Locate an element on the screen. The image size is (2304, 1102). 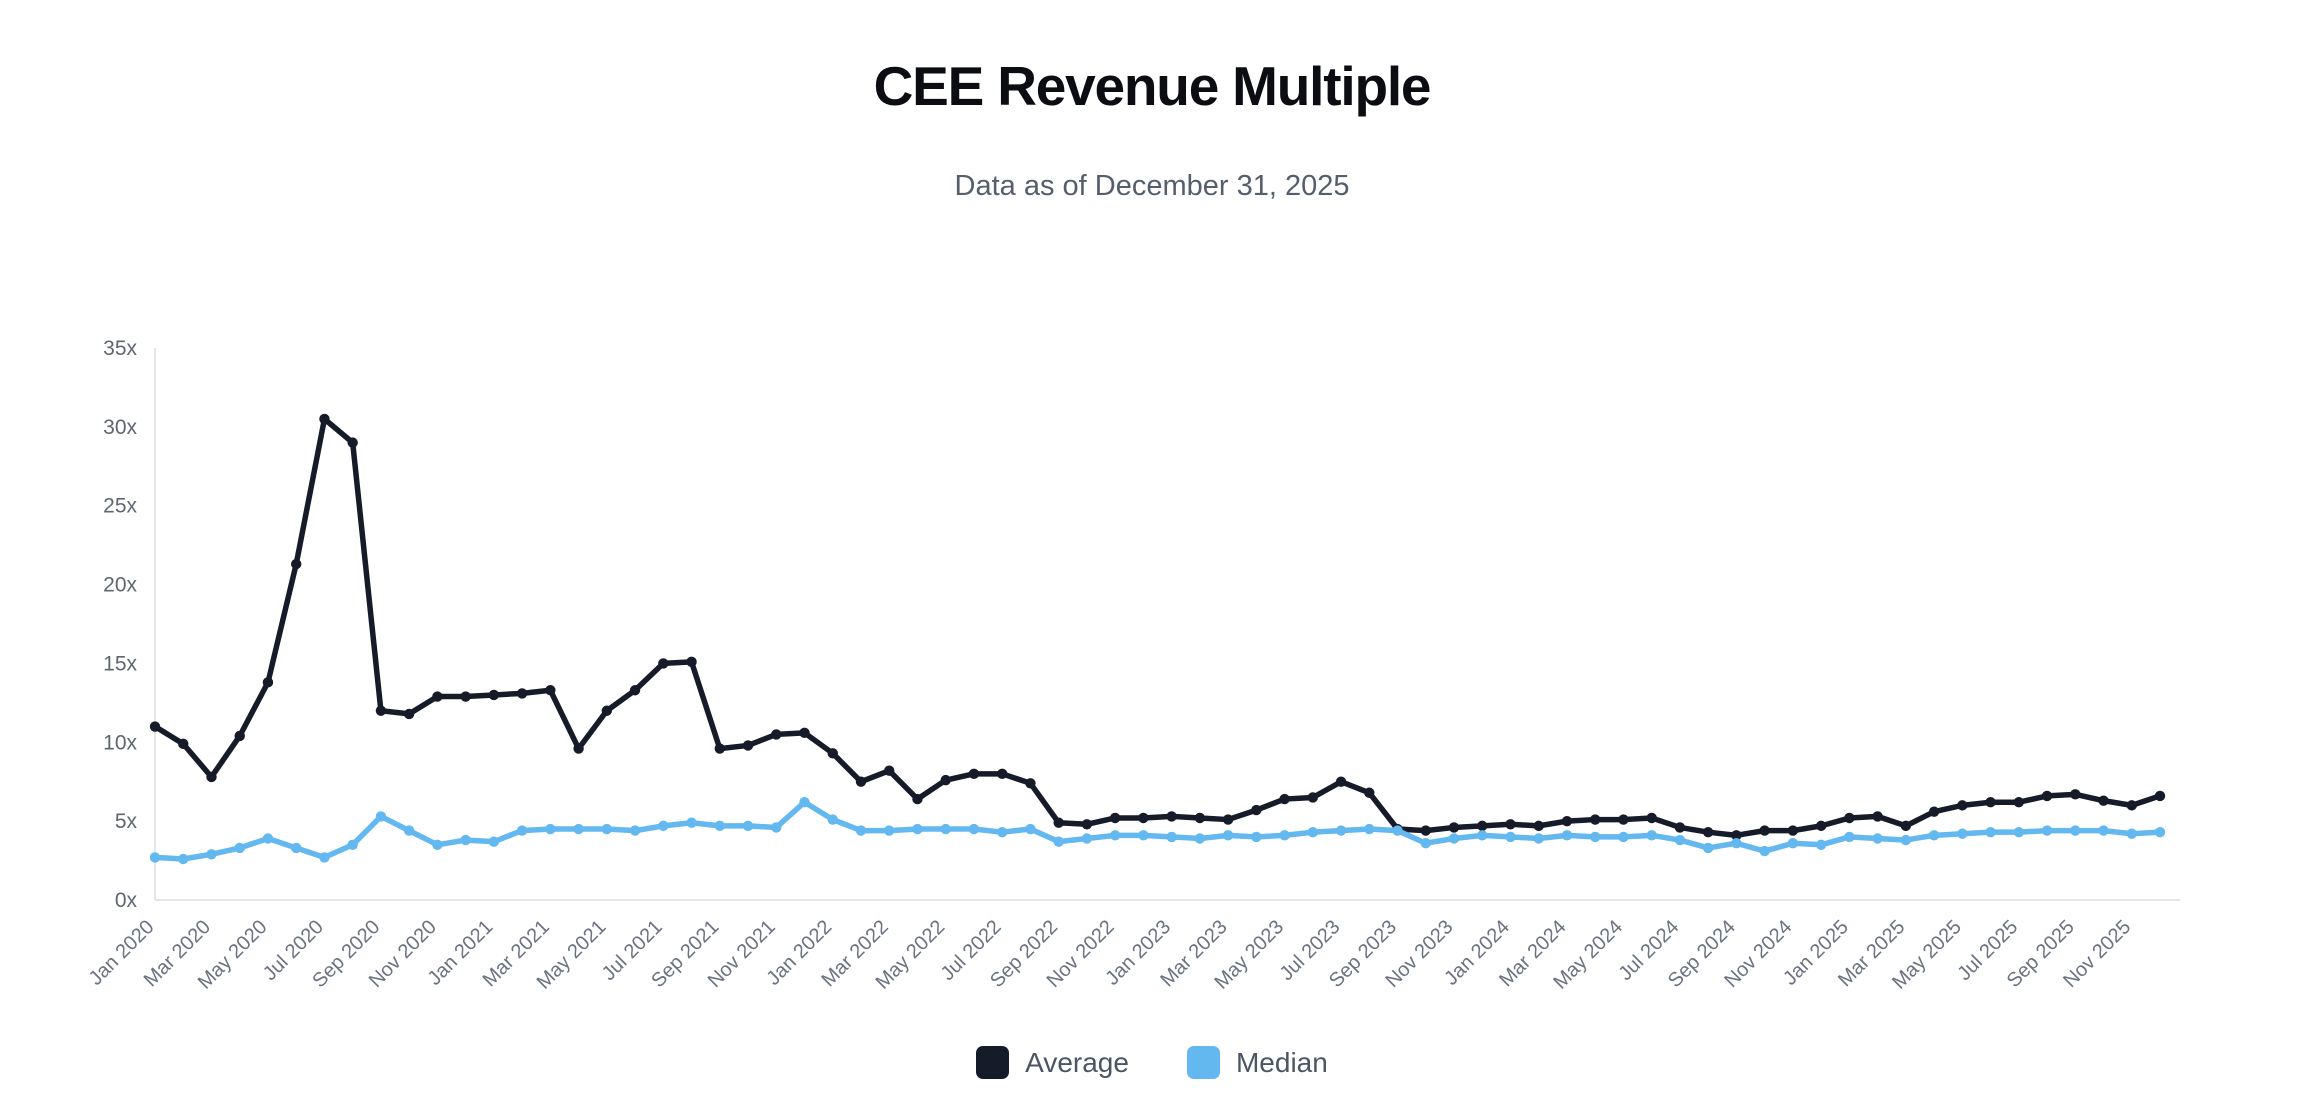
legend-item-median: Median is located at coordinates (1257, 1062).